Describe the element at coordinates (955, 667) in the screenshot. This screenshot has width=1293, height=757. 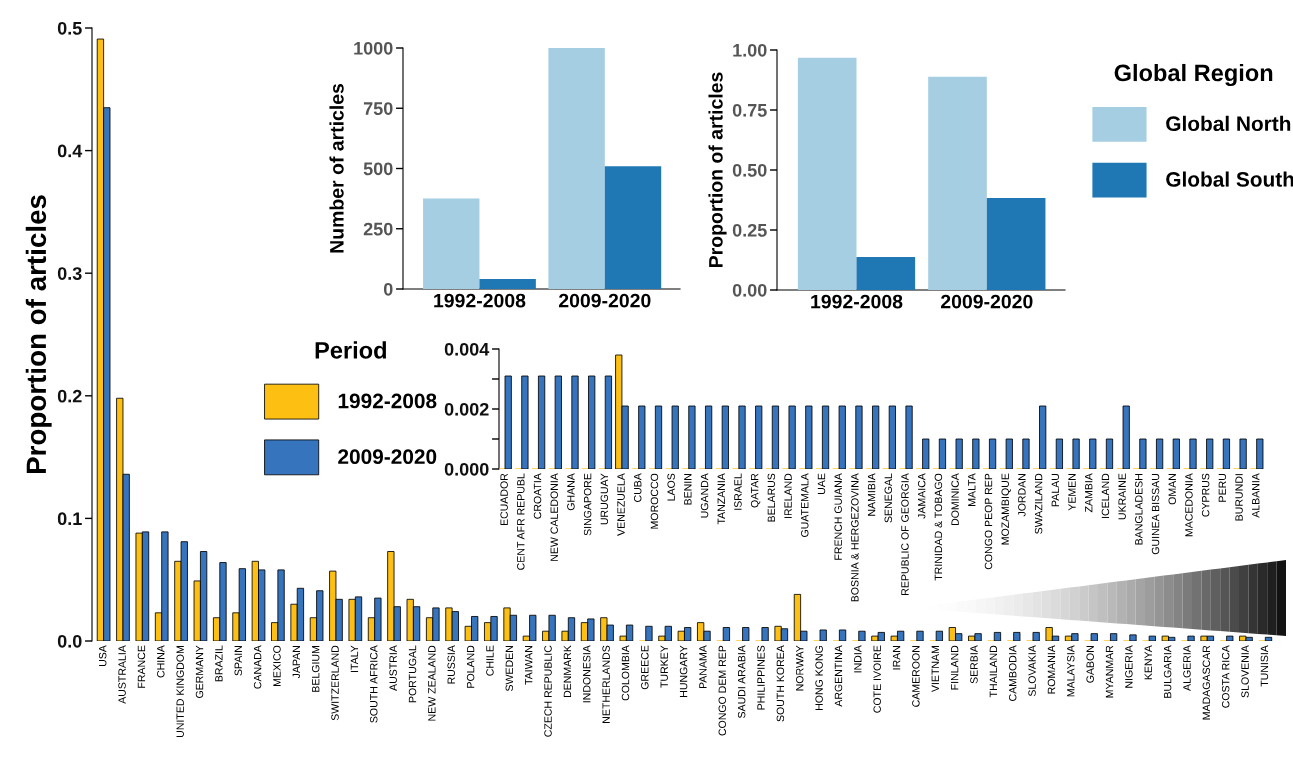
I see `x-tick-label: FINLAND` at that location.